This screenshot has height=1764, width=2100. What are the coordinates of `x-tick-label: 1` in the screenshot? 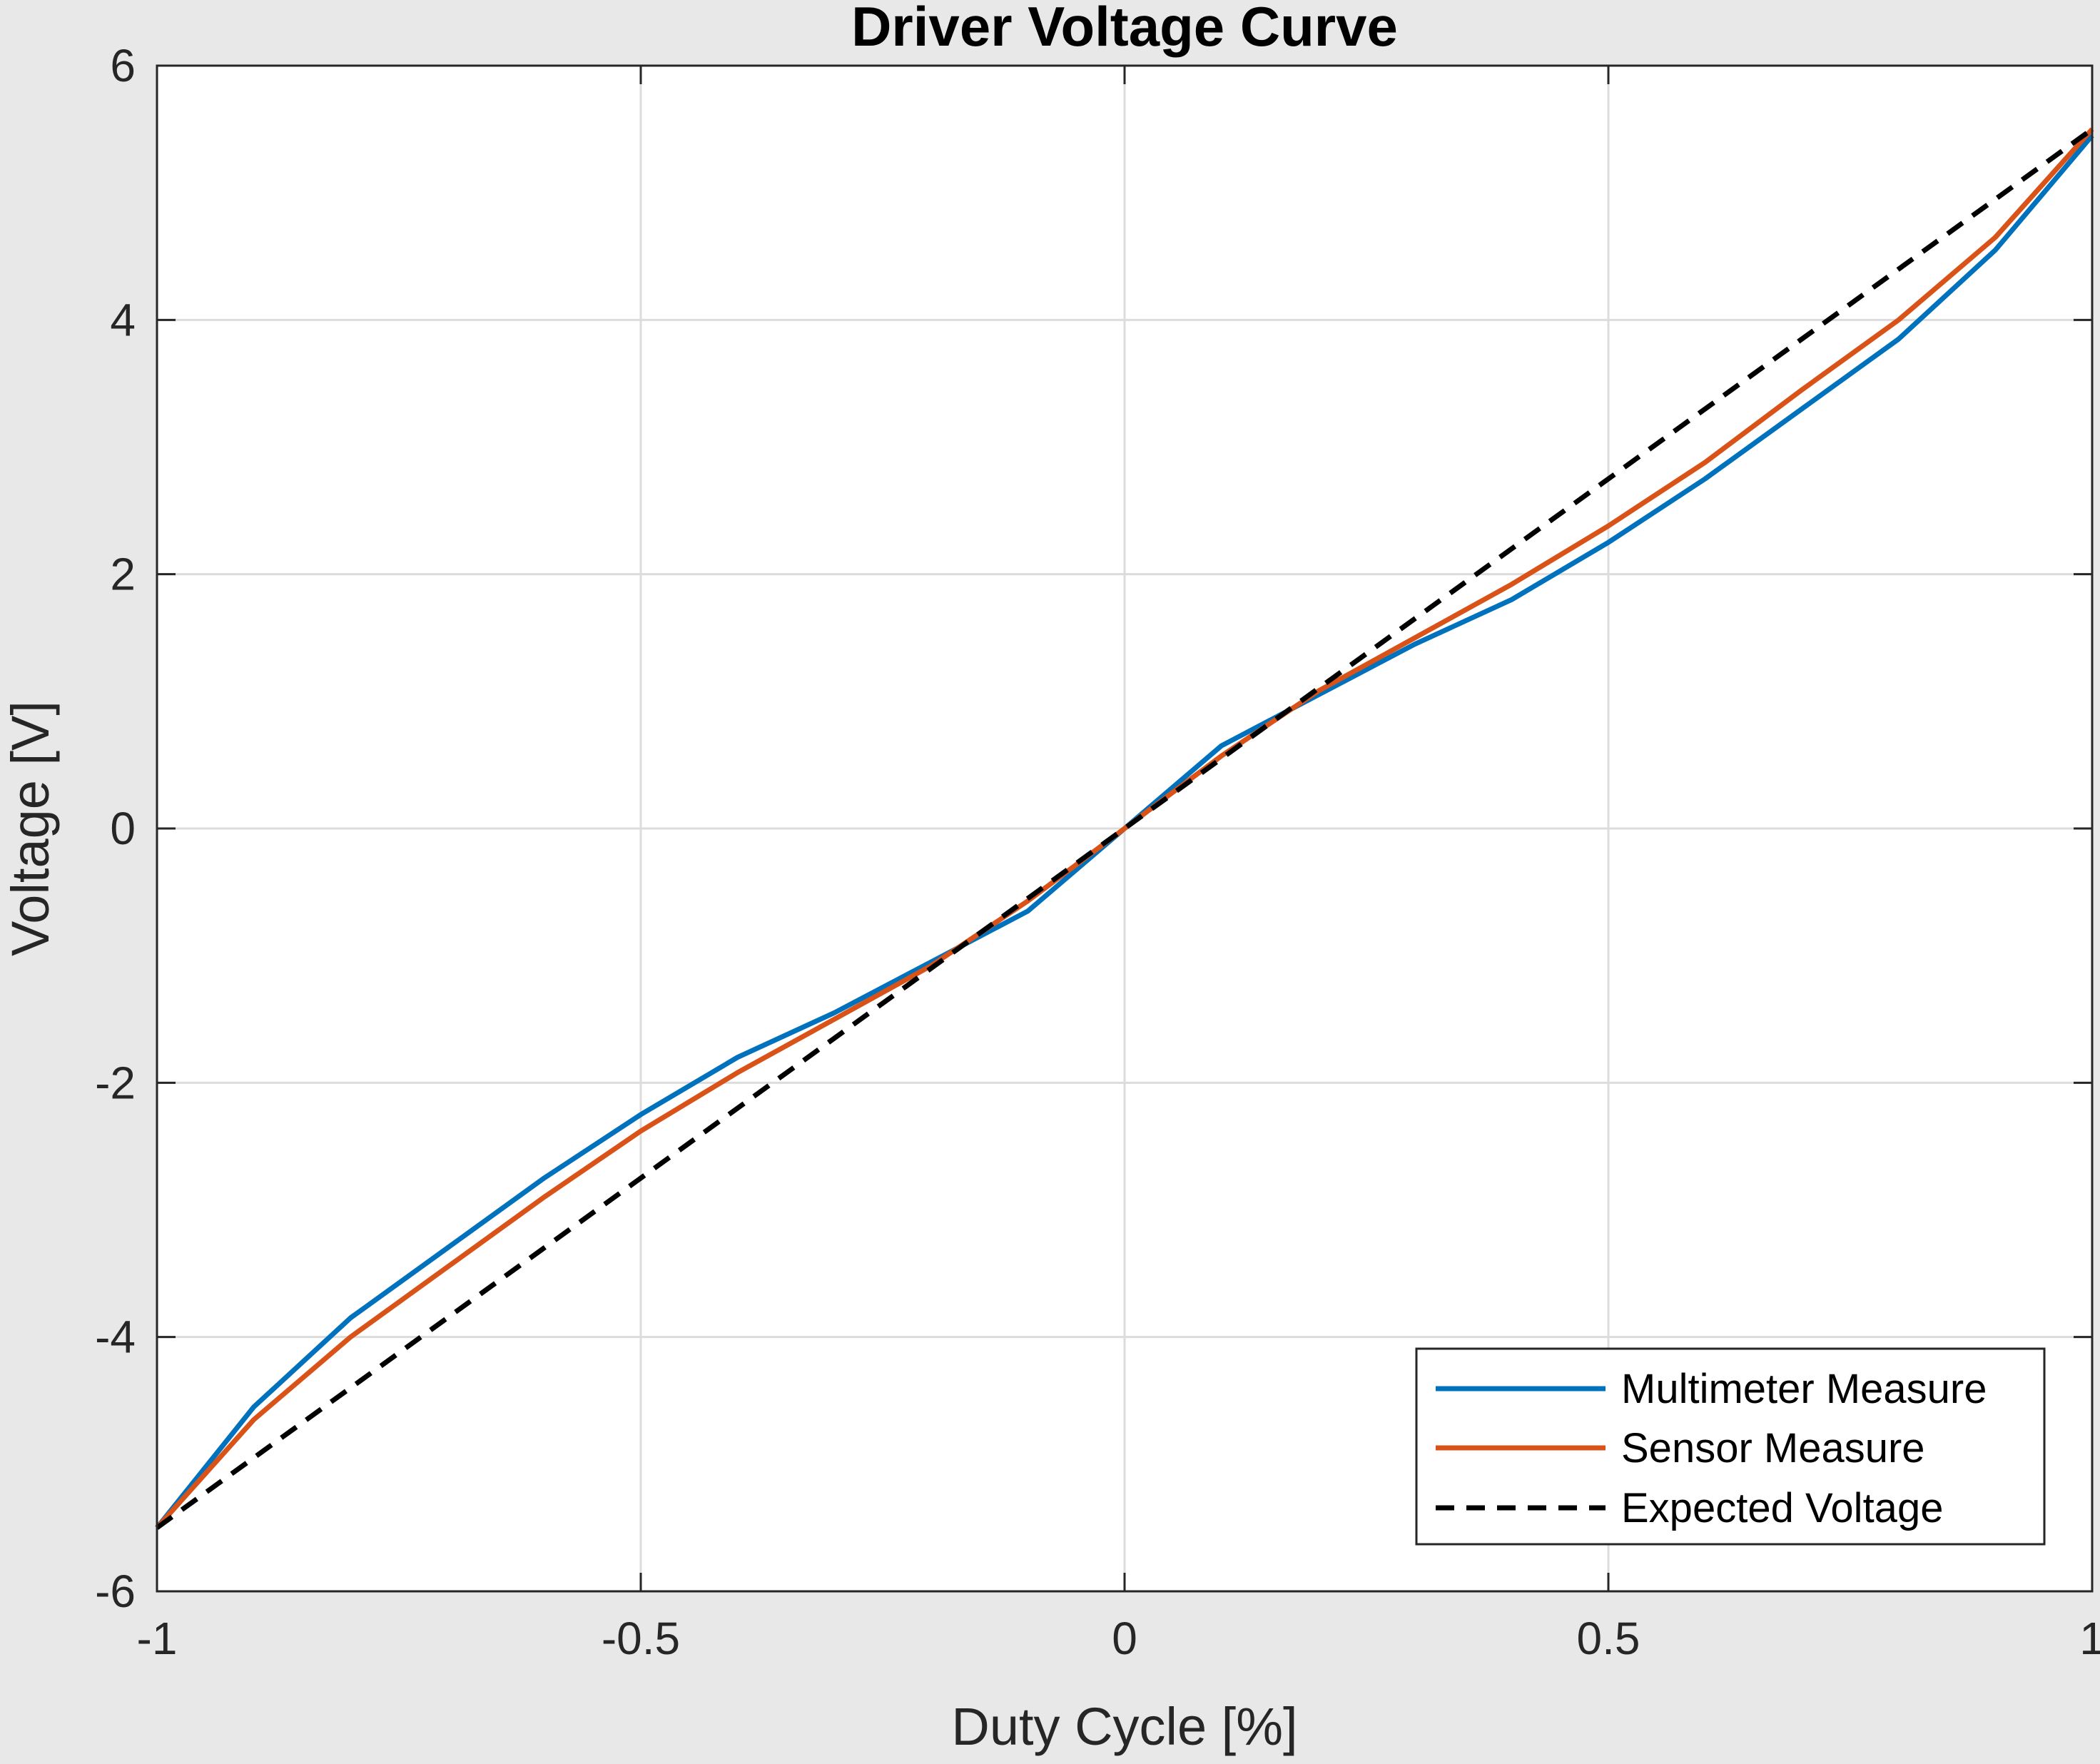 It's located at (2089, 1639).